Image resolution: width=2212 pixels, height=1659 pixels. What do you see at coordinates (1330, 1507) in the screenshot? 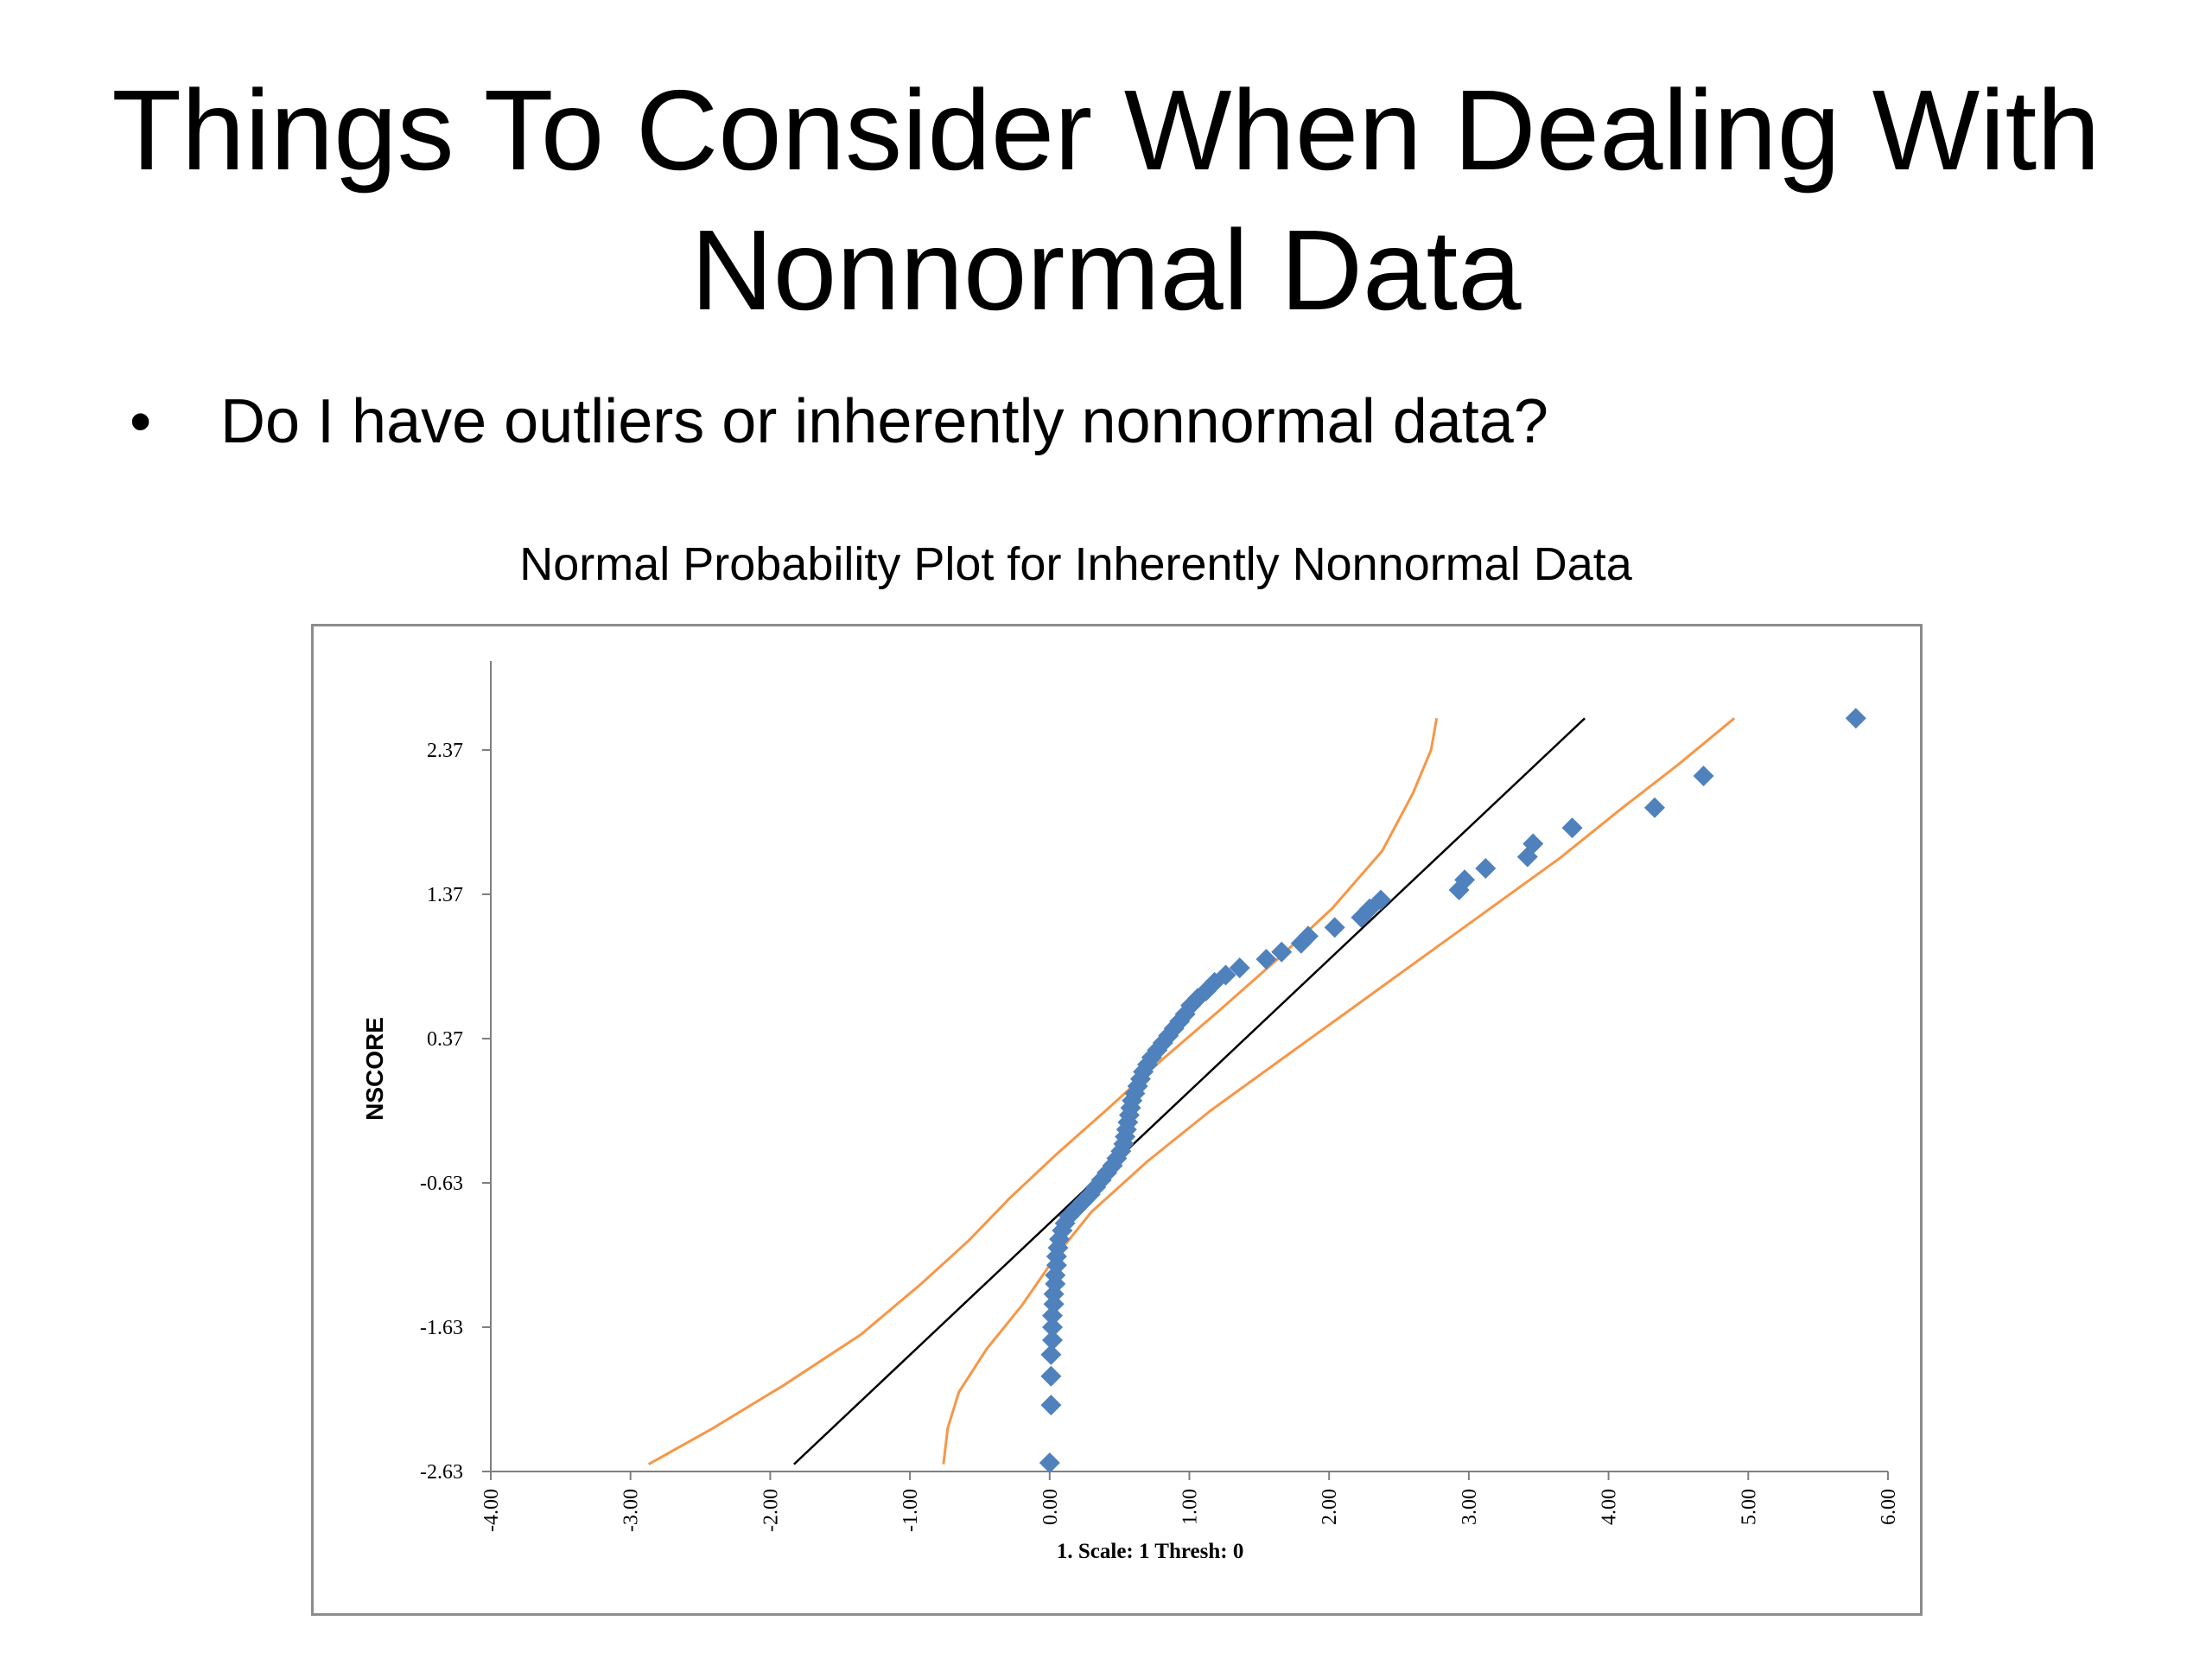
I see `x-tick-label: 2.00` at bounding box center [1330, 1507].